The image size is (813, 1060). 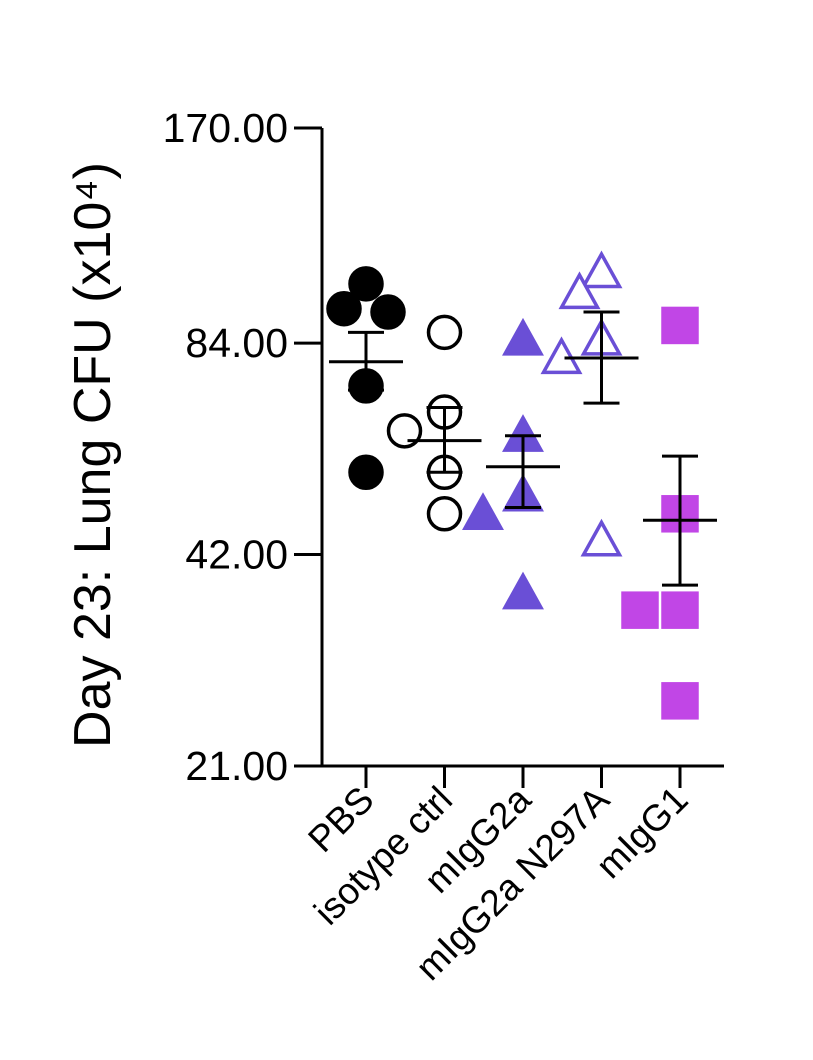 I want to click on y-tick-label: 21.00, so click(x=236, y=766).